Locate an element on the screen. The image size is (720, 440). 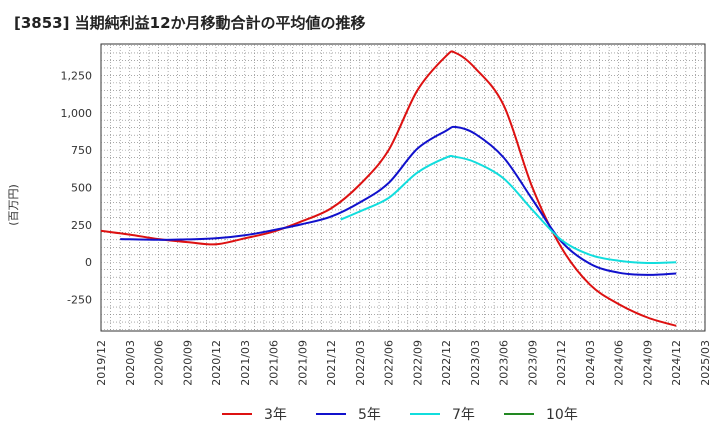
x-tick-label: 2021/03 is located at coordinates (245, 363).